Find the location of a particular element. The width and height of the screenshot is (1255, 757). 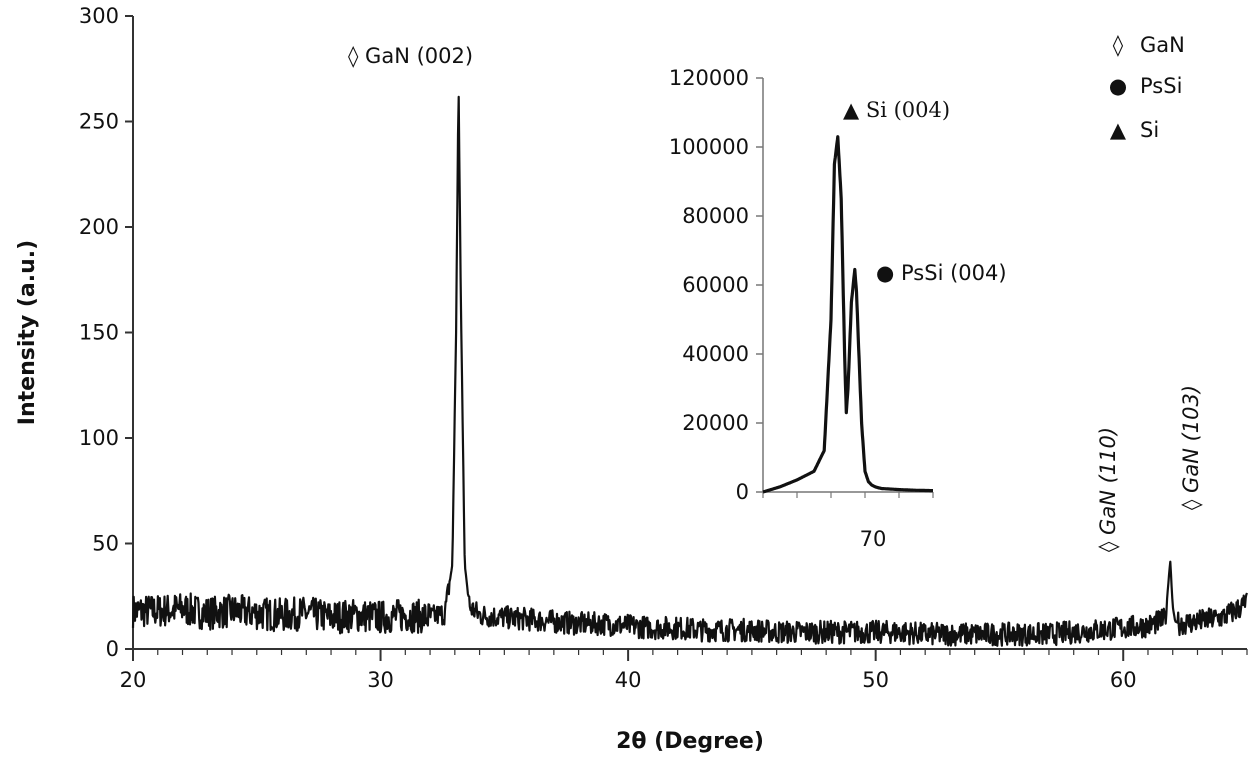

x-tick-label: 40 is located at coordinates (628, 680).